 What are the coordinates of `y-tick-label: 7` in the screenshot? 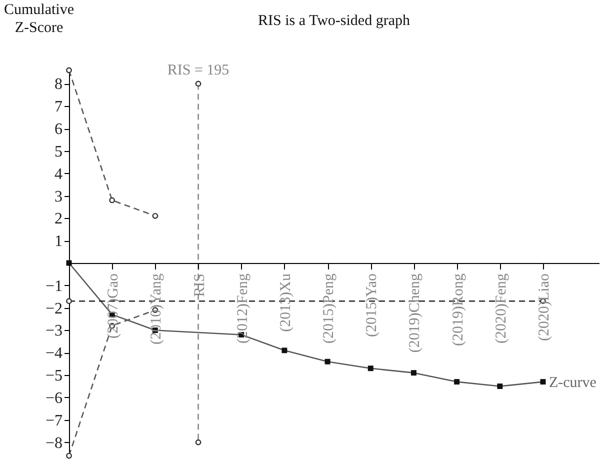 It's located at (58, 107).